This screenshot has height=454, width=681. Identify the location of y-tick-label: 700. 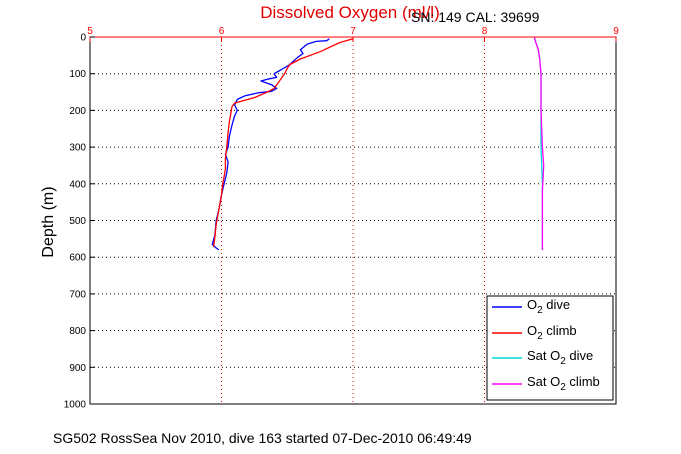
(77, 294).